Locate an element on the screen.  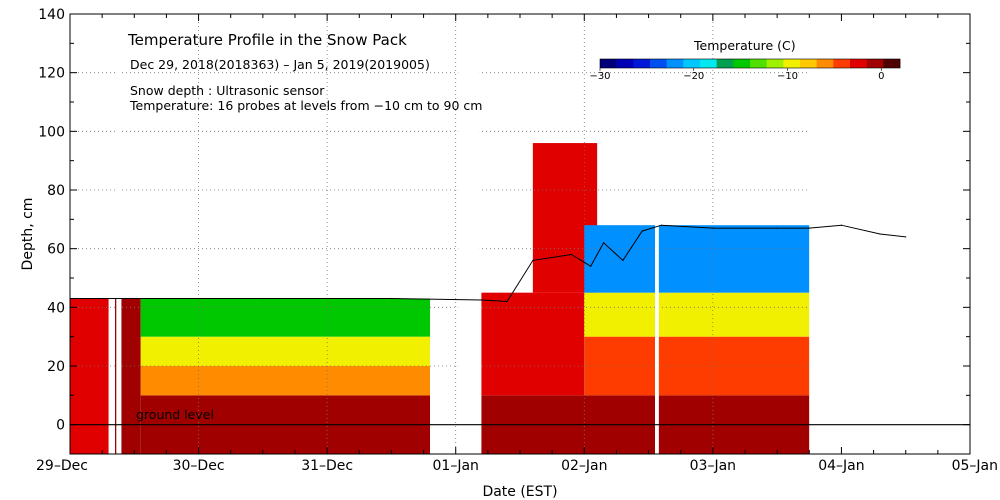
y-axis-title: Depth, cm is located at coordinates (28, 234).